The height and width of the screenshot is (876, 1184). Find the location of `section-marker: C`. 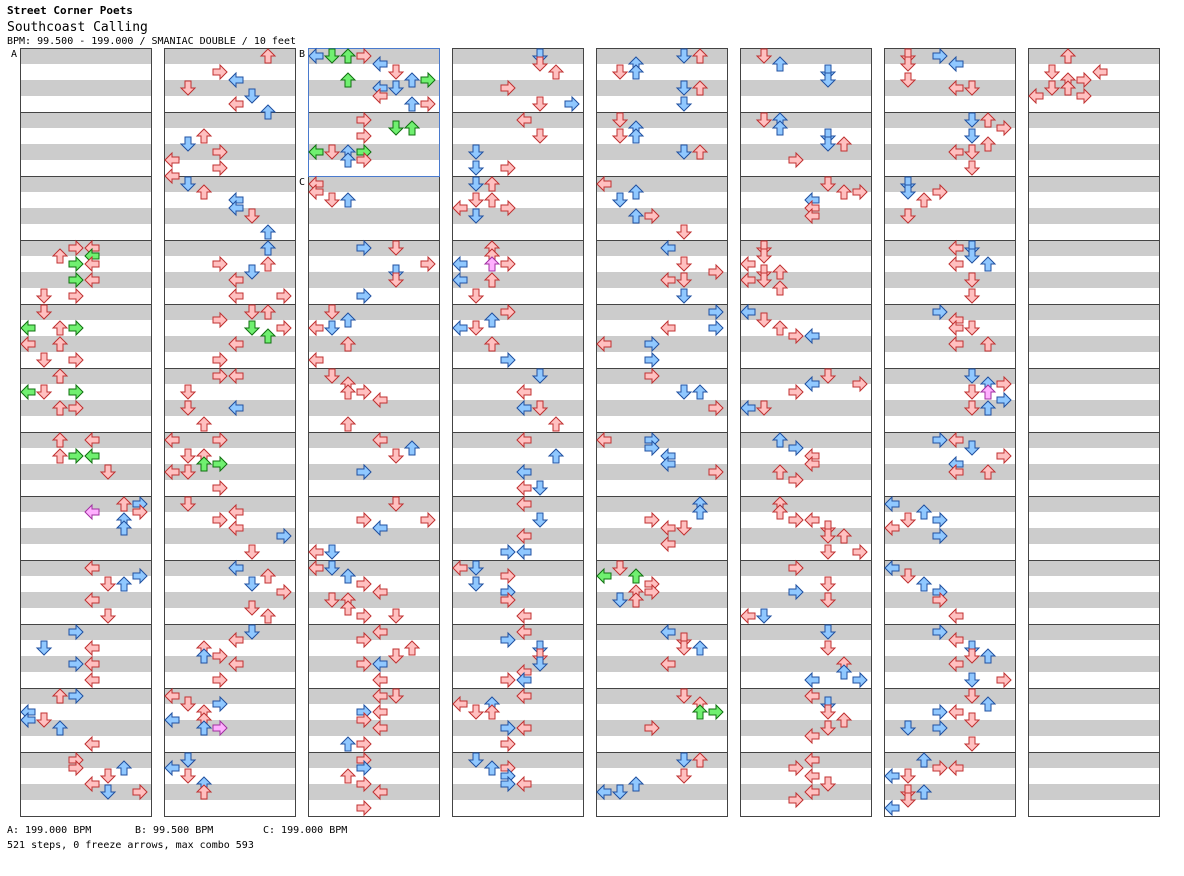

section-marker: C is located at coordinates (302, 182).